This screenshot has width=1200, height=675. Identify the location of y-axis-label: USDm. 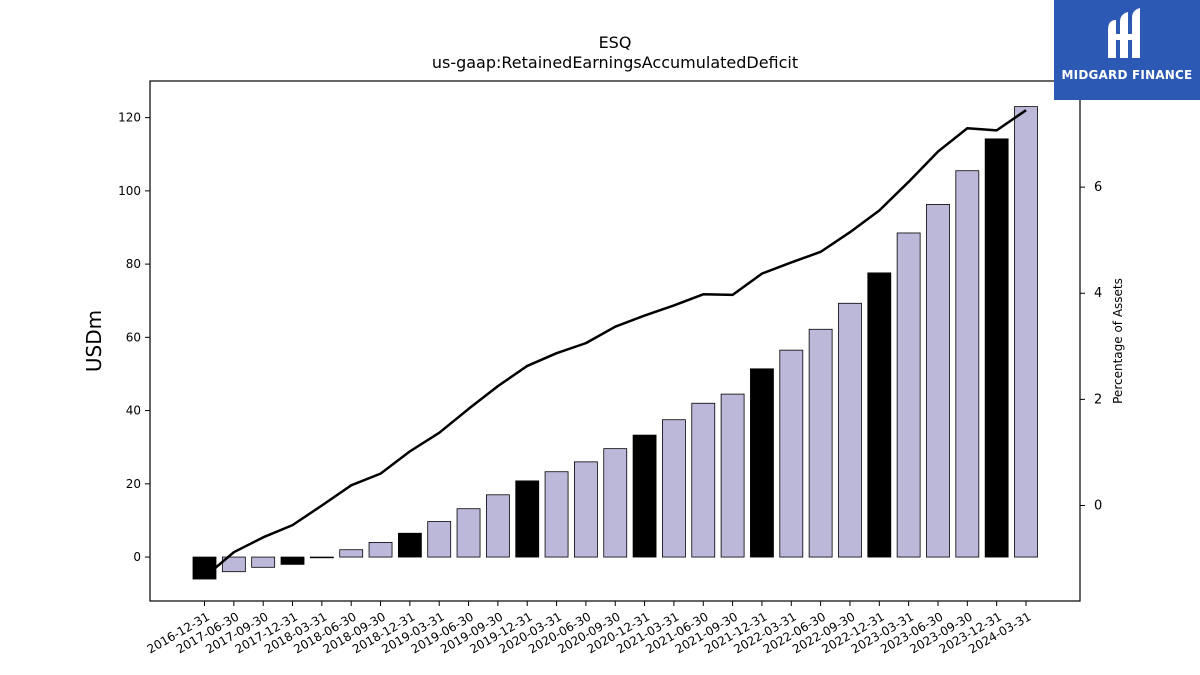
(94, 341).